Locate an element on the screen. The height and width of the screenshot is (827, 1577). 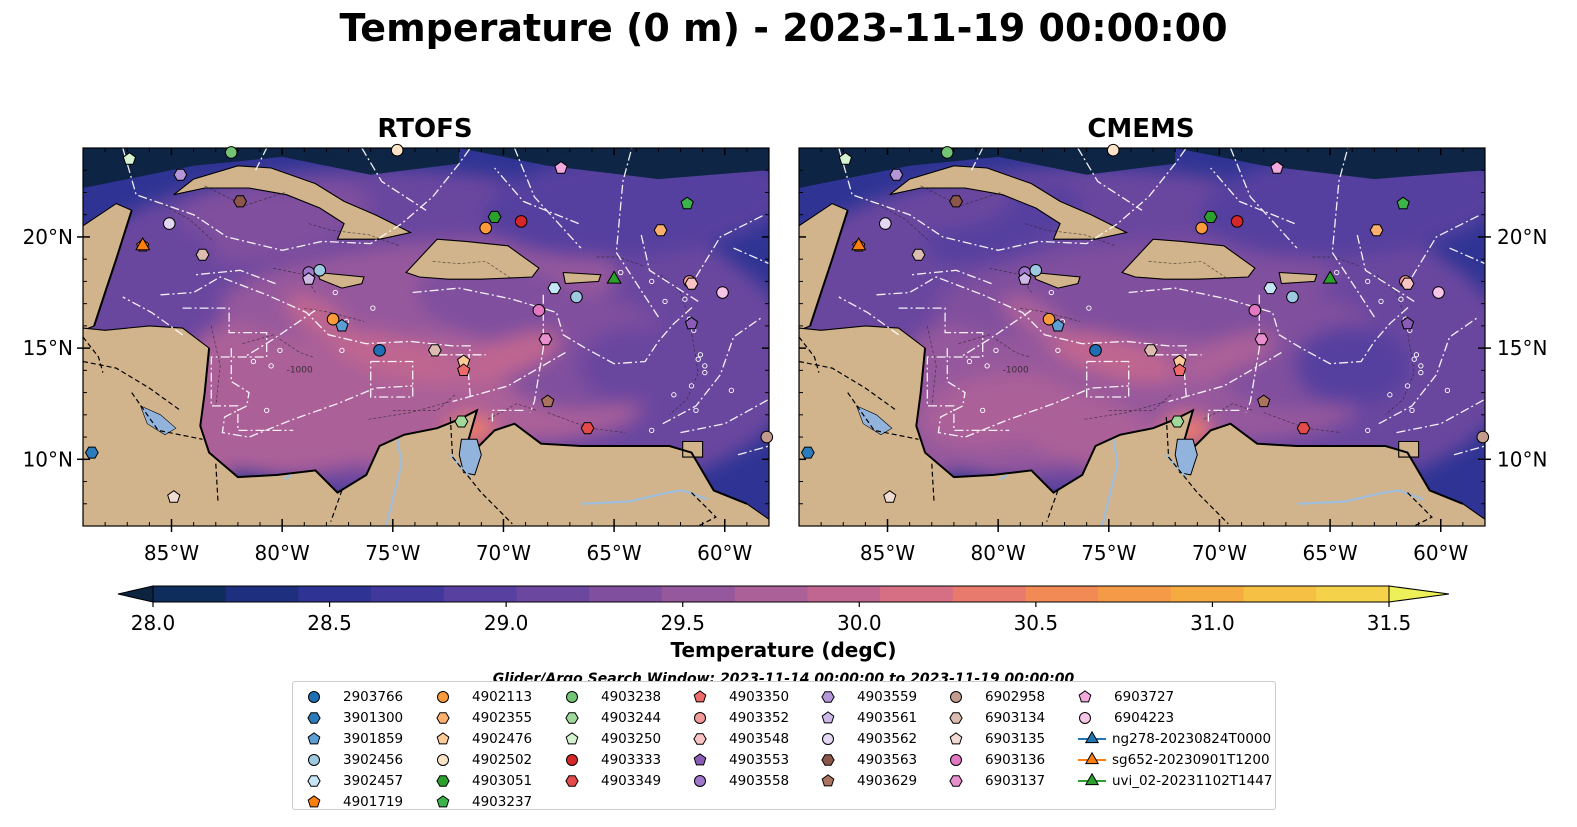
legend-column: 4903559 4903561 4903562 4903563 4903629 is located at coordinates (869, 738).